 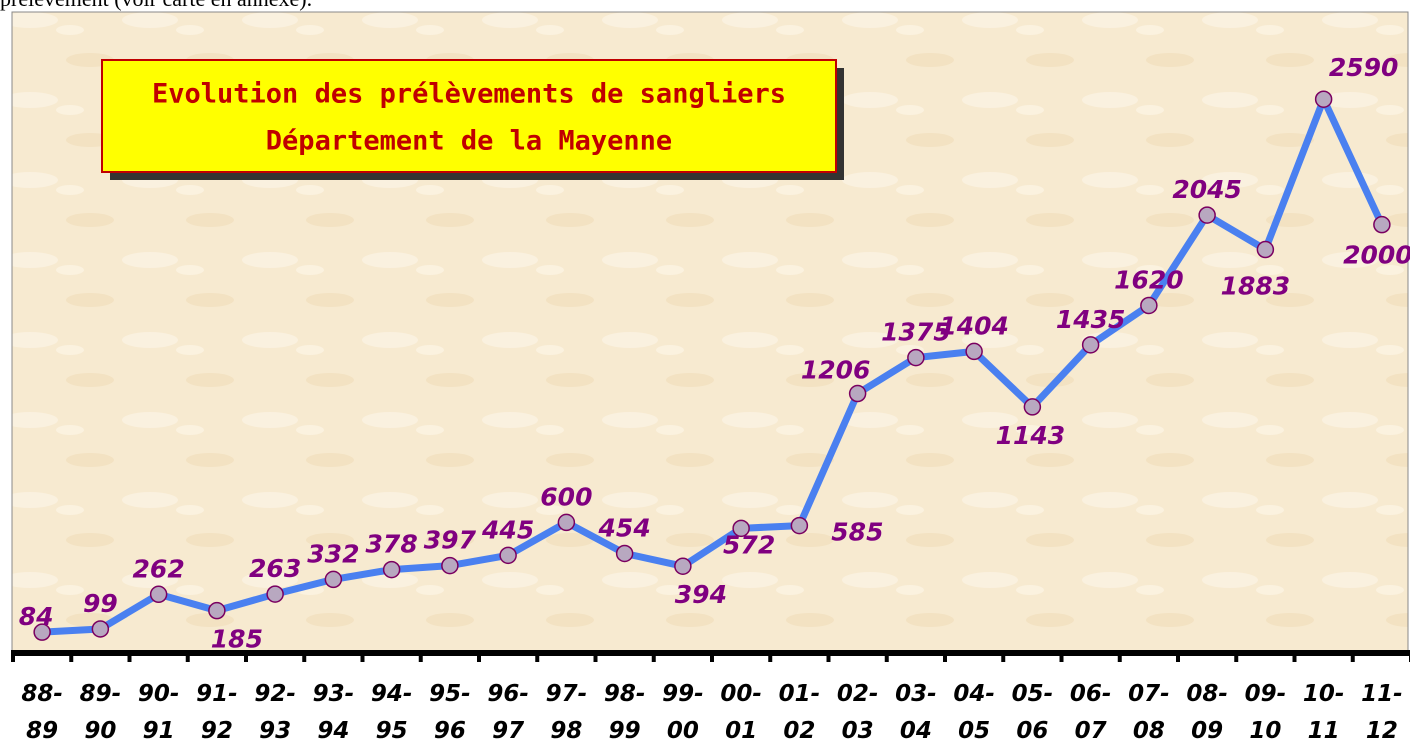 What do you see at coordinates (916, 712) in the screenshot?
I see `x-tick-label: 03- 04` at bounding box center [916, 712].